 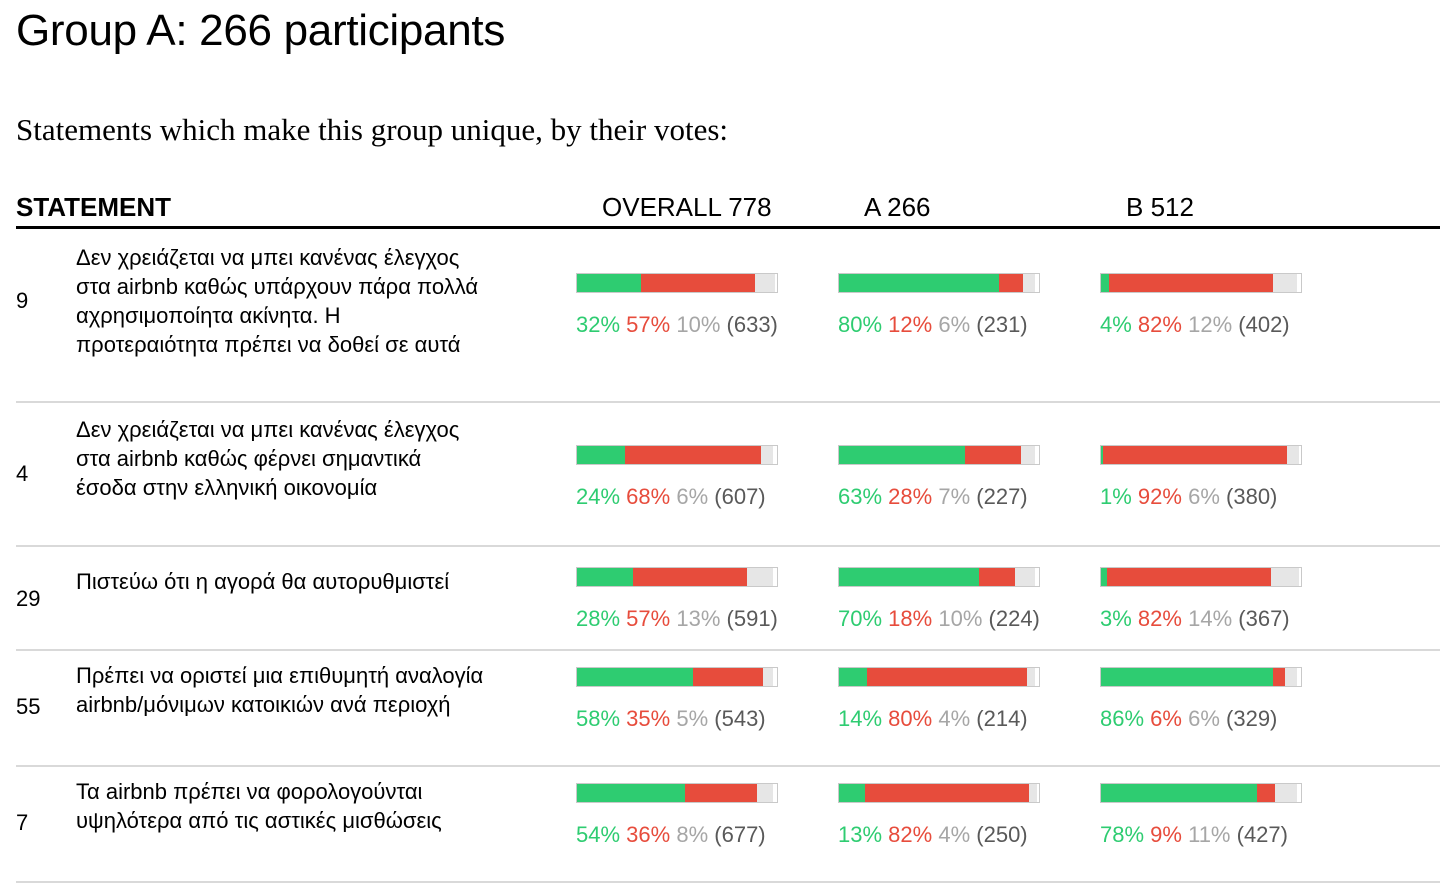 I want to click on count-stat: (224), so click(x=1014, y=618).